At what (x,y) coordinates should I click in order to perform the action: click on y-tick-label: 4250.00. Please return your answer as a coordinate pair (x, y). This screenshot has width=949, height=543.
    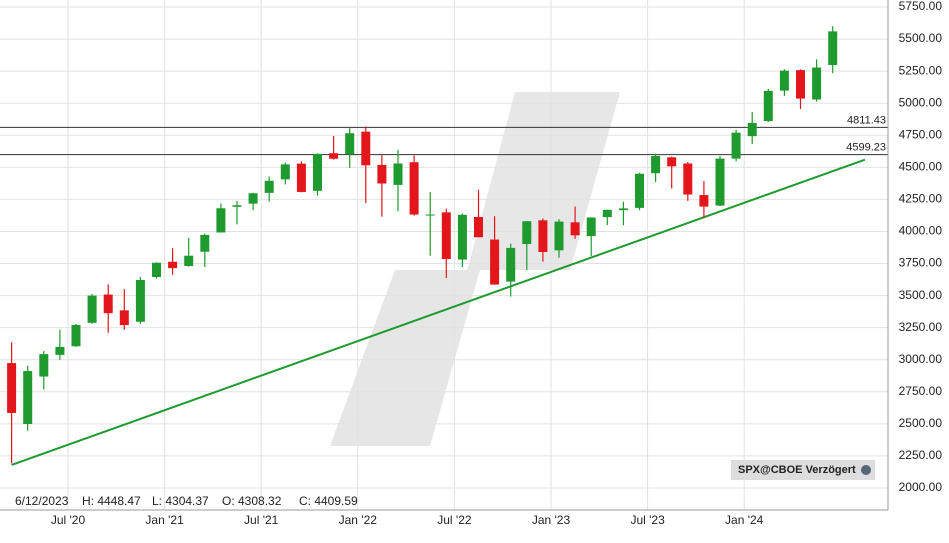
    Looking at the image, I should click on (921, 199).